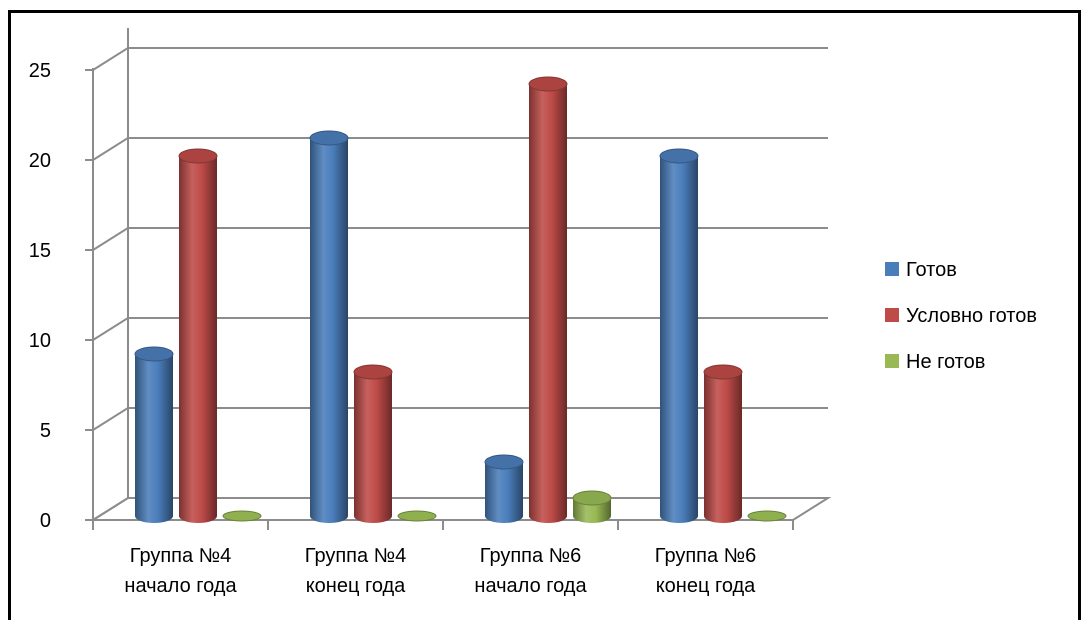 This screenshot has height=620, width=1083. I want to click on y-tick-label: 0, so click(45, 521).